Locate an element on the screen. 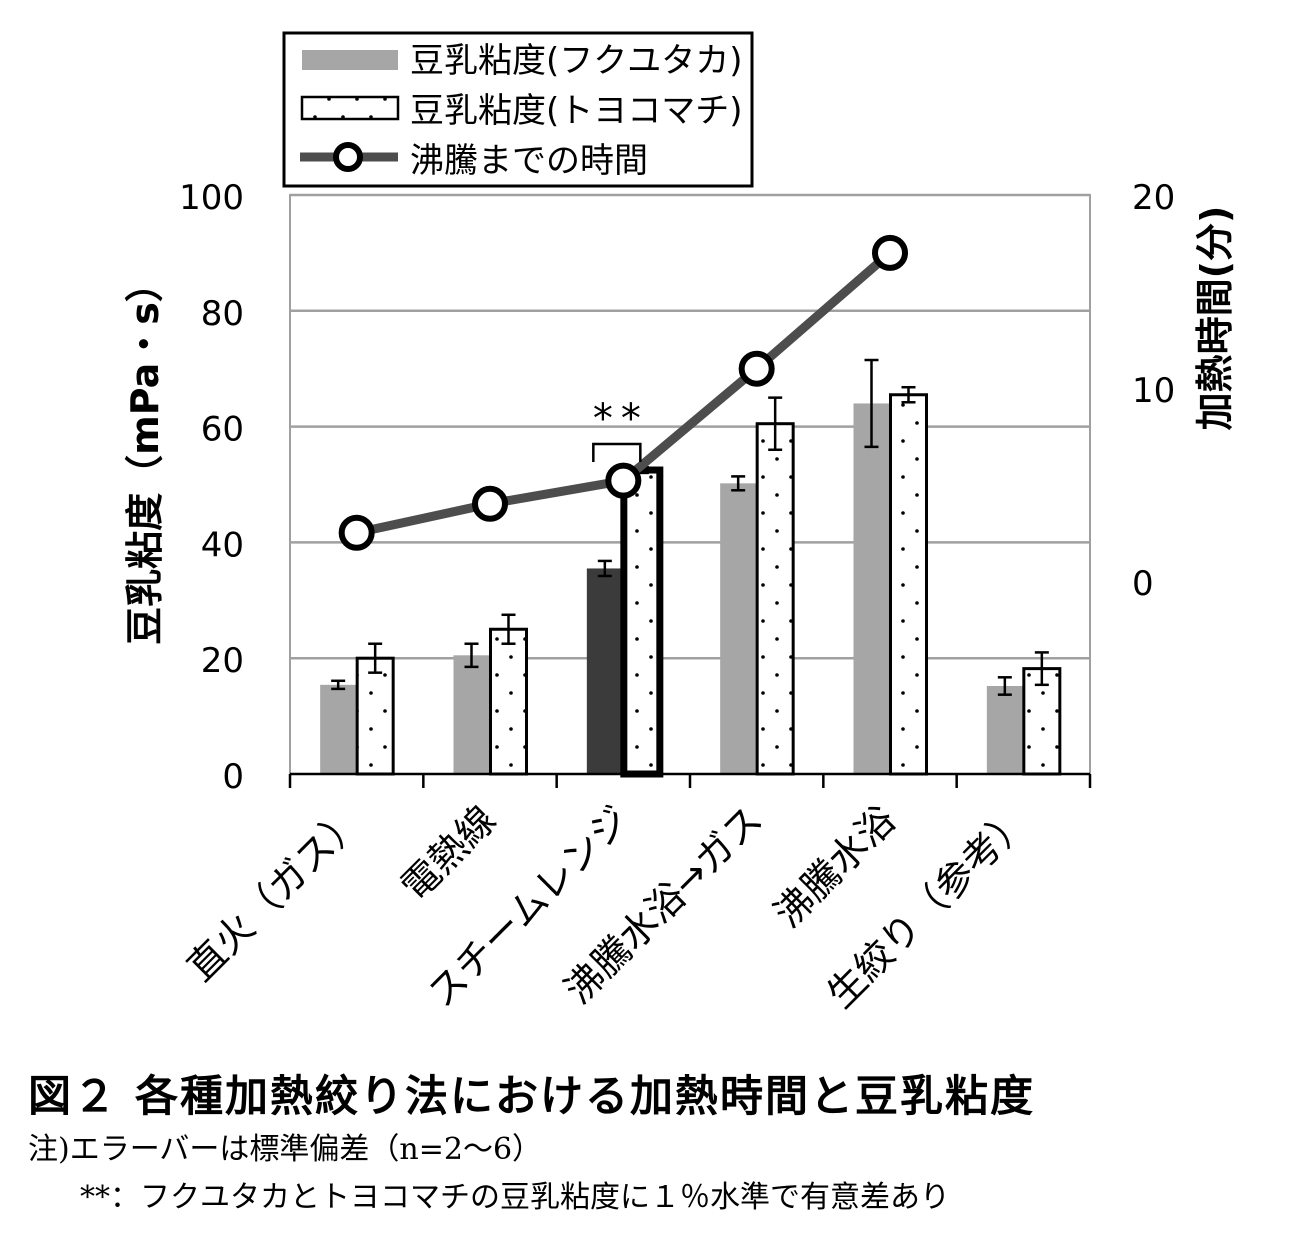  legend: 豆乳粘度(フクユタカ) 豆乳粘度(トヨコマチ) 沸騰までの時間 is located at coordinates (518, 109).